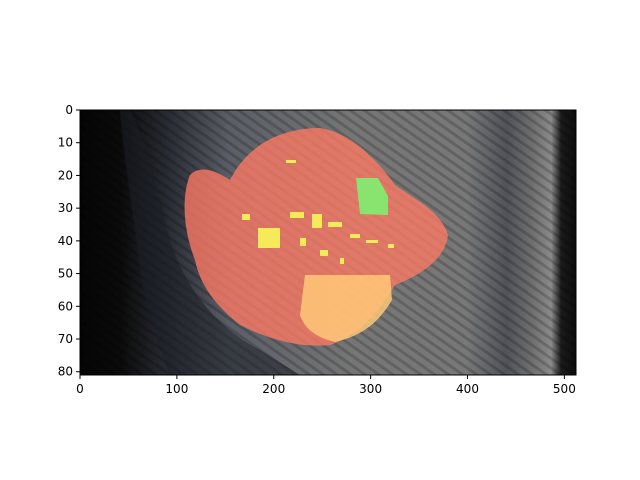  I want to click on overlay-green-region, so click(372, 196).